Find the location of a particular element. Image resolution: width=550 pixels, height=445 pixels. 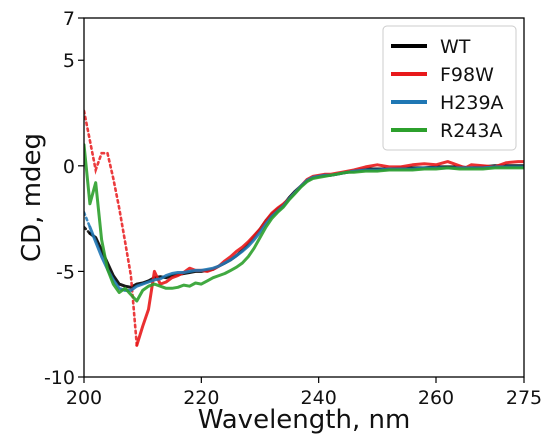

y-tick-label: 0 is located at coordinates (69, 167).